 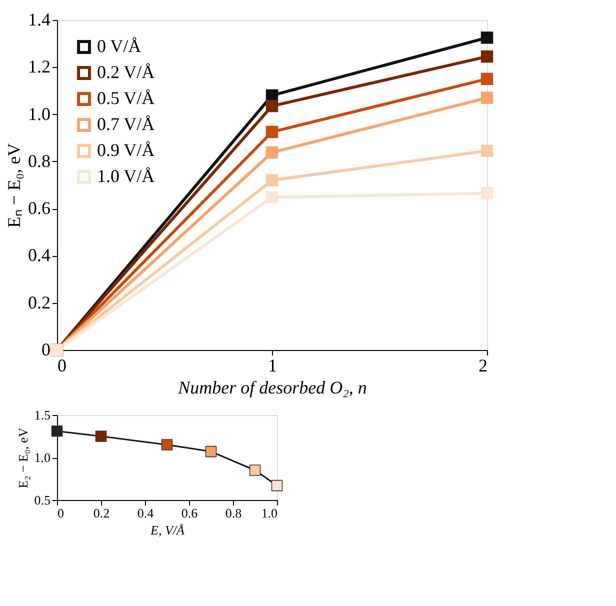 I want to click on y-tick-label: 1.4, so click(x=39, y=20).